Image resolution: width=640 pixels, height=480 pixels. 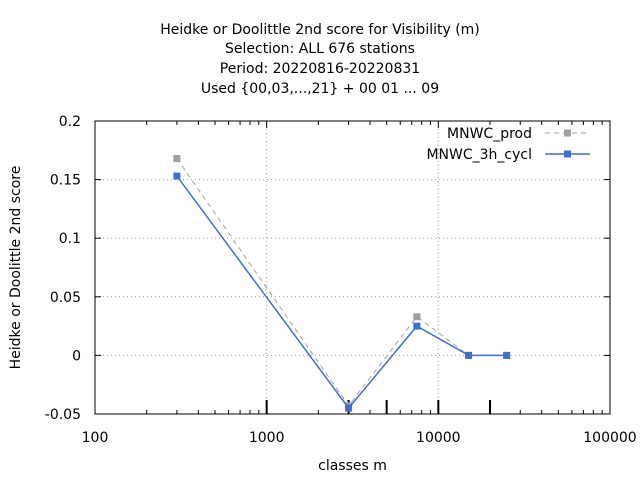 What do you see at coordinates (16, 268) in the screenshot?
I see `y-axis-label: Heidke or Doolittle 2nd score` at bounding box center [16, 268].